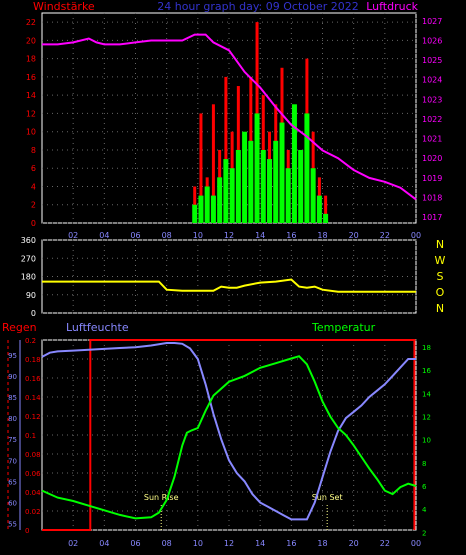  Describe the element at coordinates (12, 482) in the screenshot. I see `humidity-tick-label: 65` at that location.